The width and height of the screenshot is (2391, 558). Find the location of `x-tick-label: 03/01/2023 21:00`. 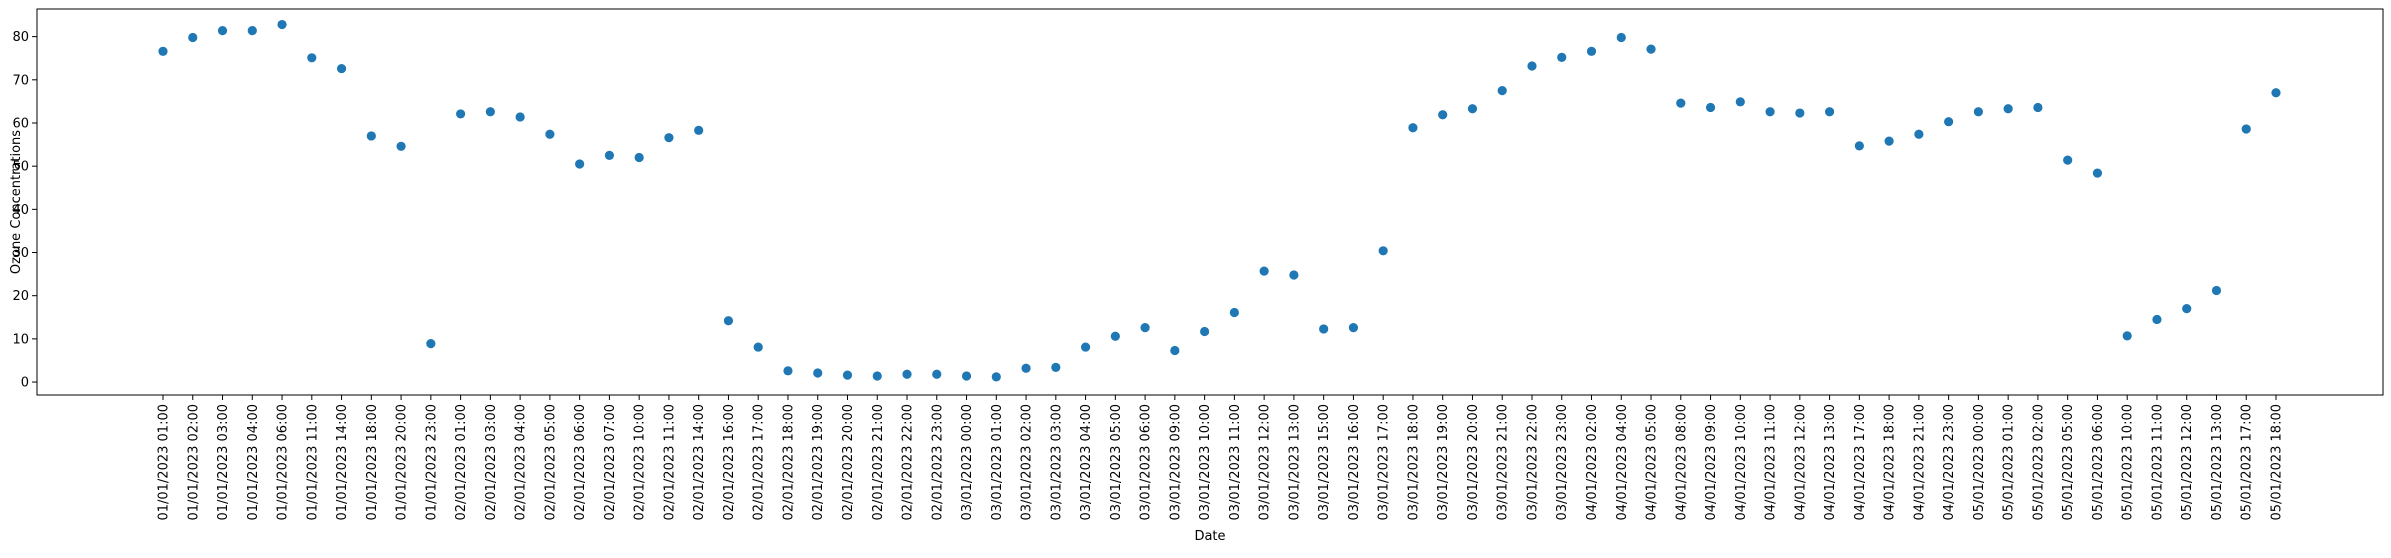

x-tick-label: 03/01/2023 21:00 is located at coordinates (1503, 462).